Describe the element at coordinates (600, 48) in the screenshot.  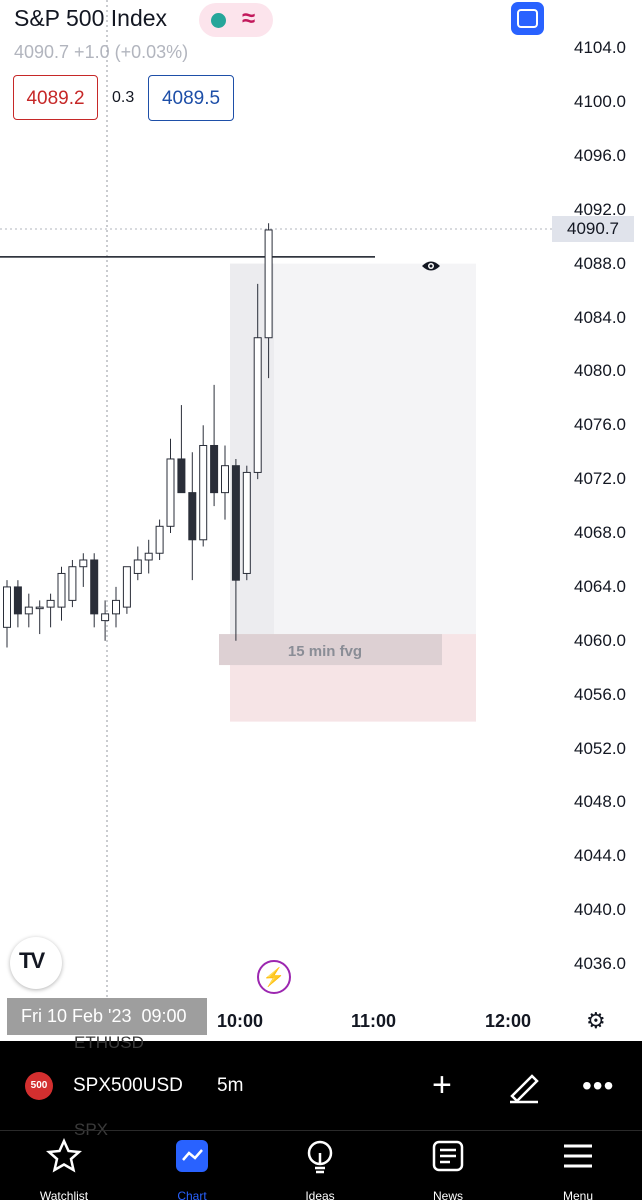
I see `price-axis-label: 4104.0` at that location.